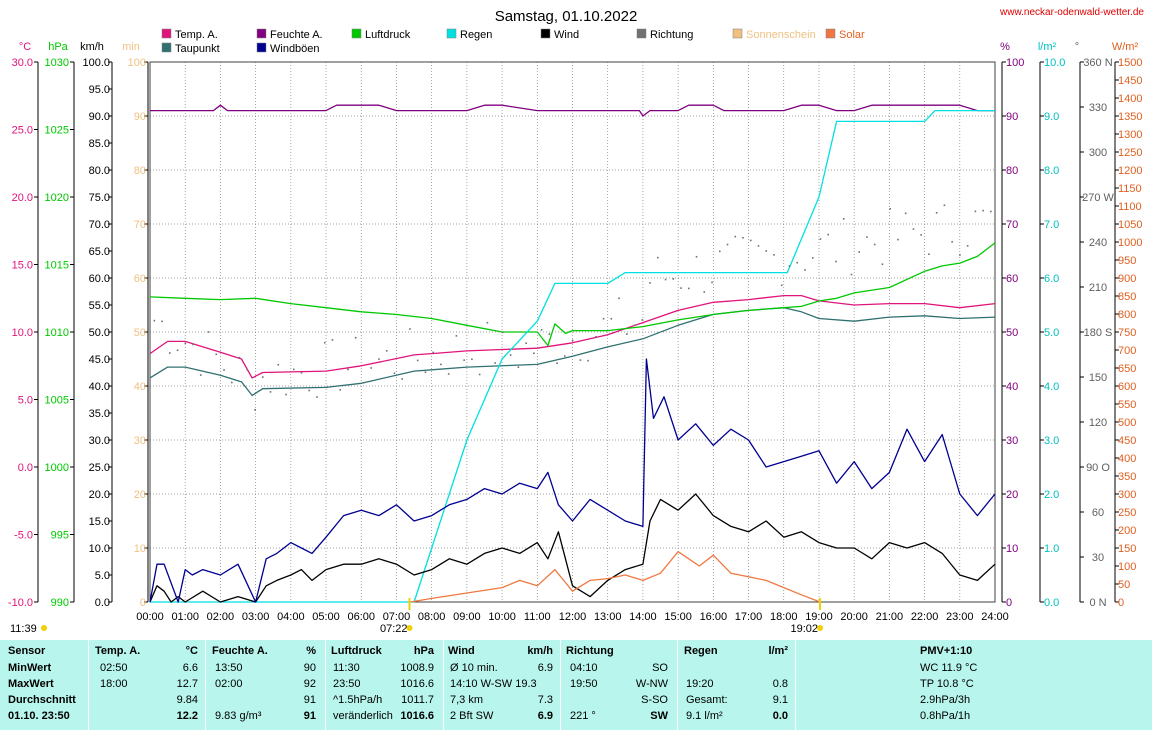  Describe the element at coordinates (296, 35) in the screenshot. I see `legend-label: Feuchte A.` at that location.